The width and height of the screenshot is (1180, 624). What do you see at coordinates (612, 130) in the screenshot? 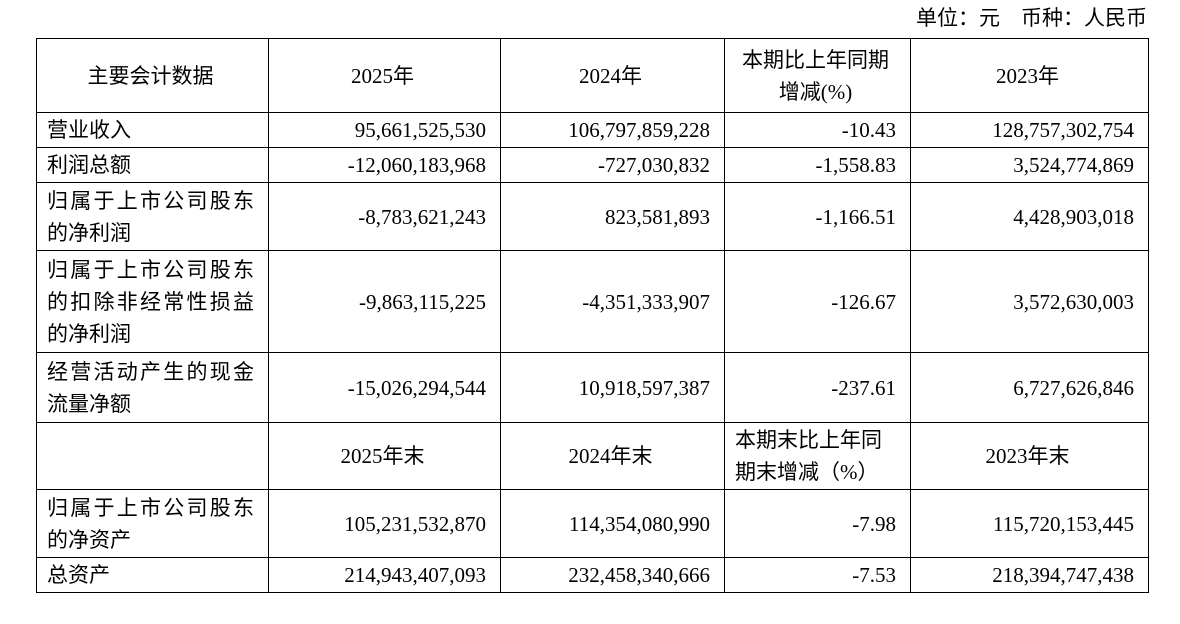
I see `value-2024: 106,797,859,228` at bounding box center [612, 130].